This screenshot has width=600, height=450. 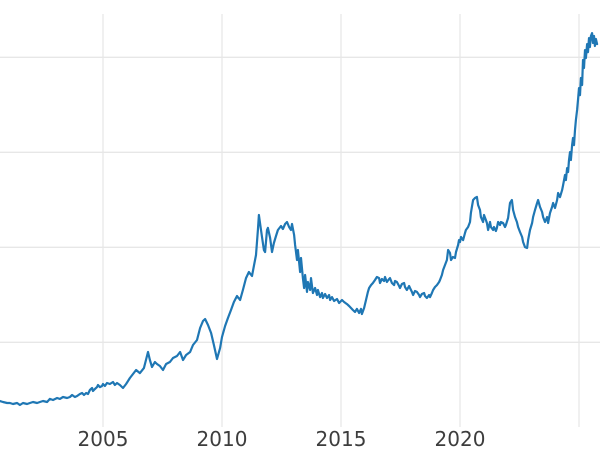 What do you see at coordinates (341, 438) in the screenshot?
I see `x-tick-label: 2015` at bounding box center [341, 438].